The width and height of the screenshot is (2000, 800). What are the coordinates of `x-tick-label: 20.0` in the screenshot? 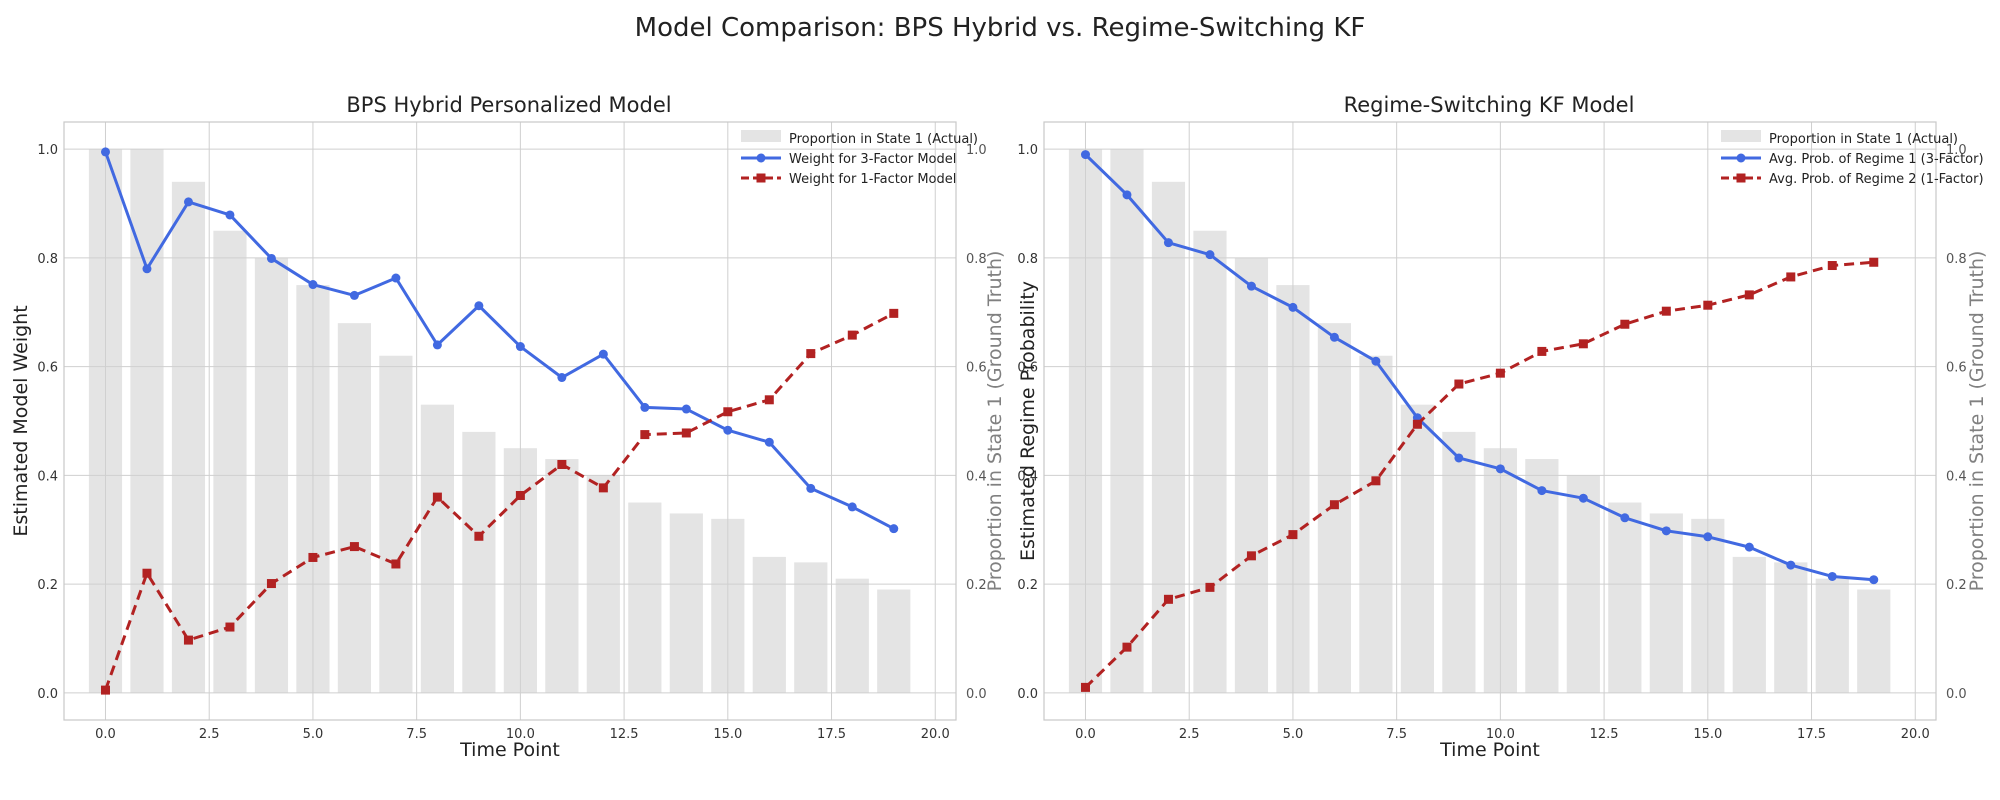 It's located at (1915, 734).